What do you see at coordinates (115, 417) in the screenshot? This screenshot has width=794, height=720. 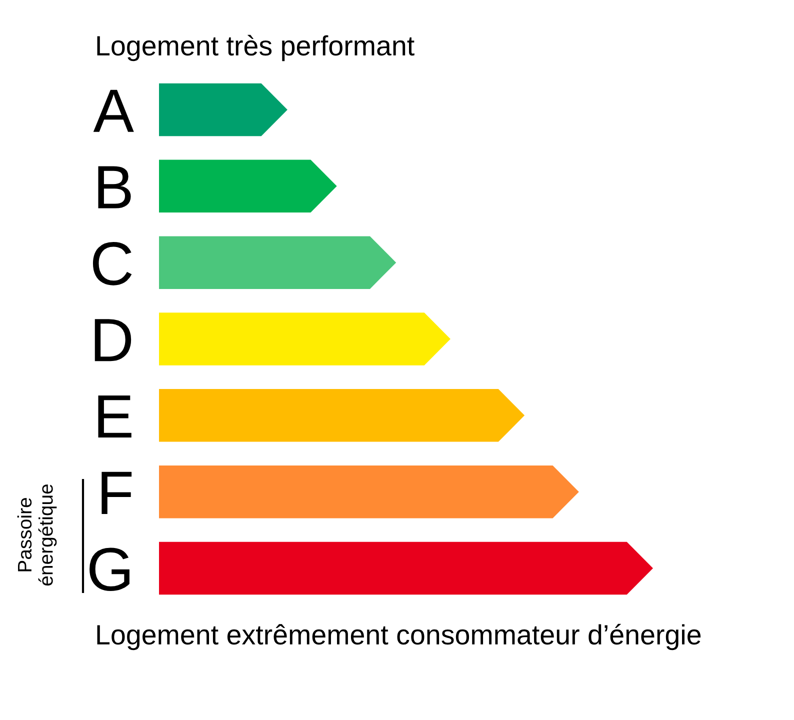 I see `y-tick-label: E` at bounding box center [115, 417].